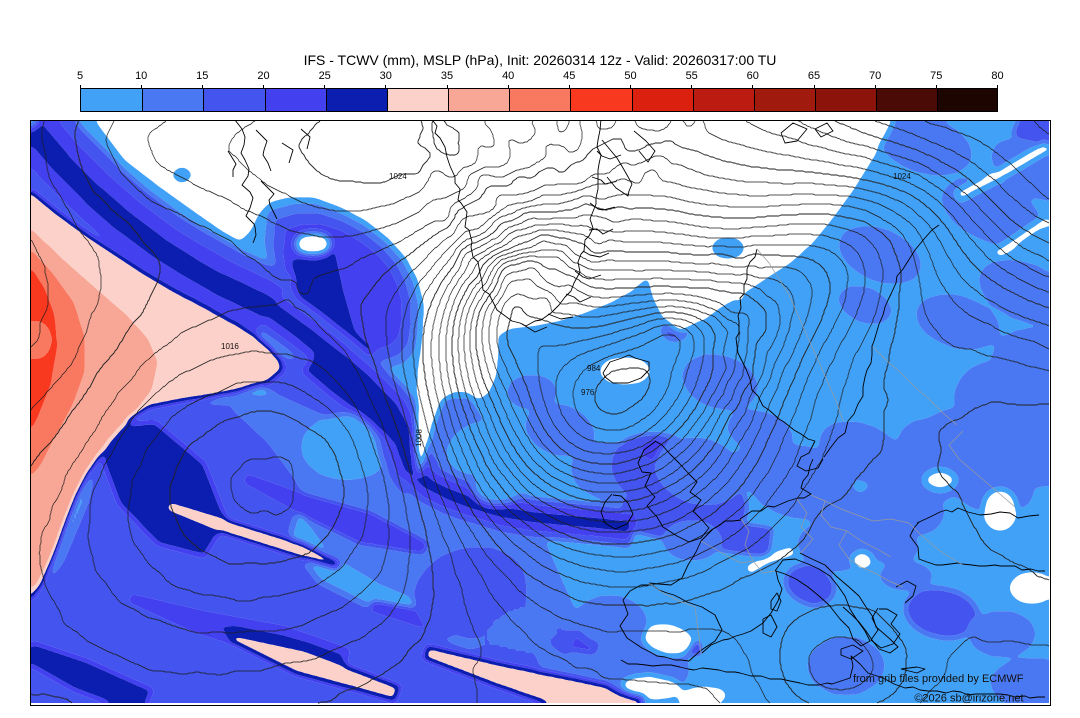 The image size is (1080, 718). Describe the element at coordinates (230, 346) in the screenshot. I see `svg-text: 1016` at that location.